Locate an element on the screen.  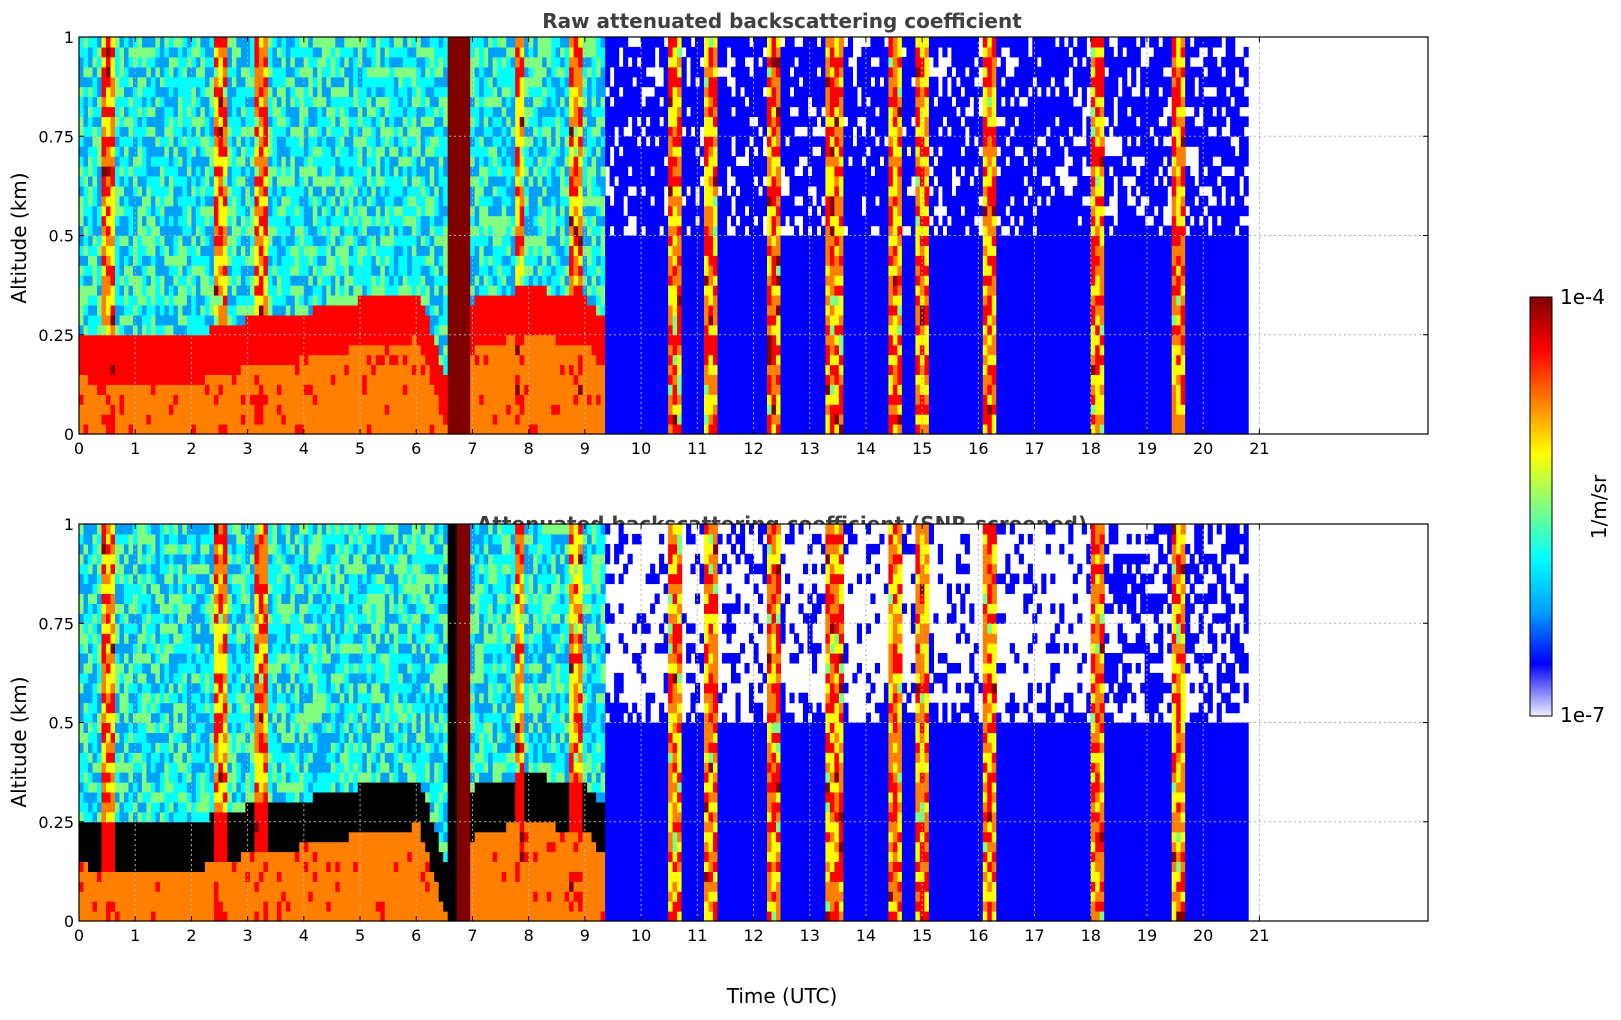
colorbar-min-label: 1e-7 is located at coordinates (1582, 715).